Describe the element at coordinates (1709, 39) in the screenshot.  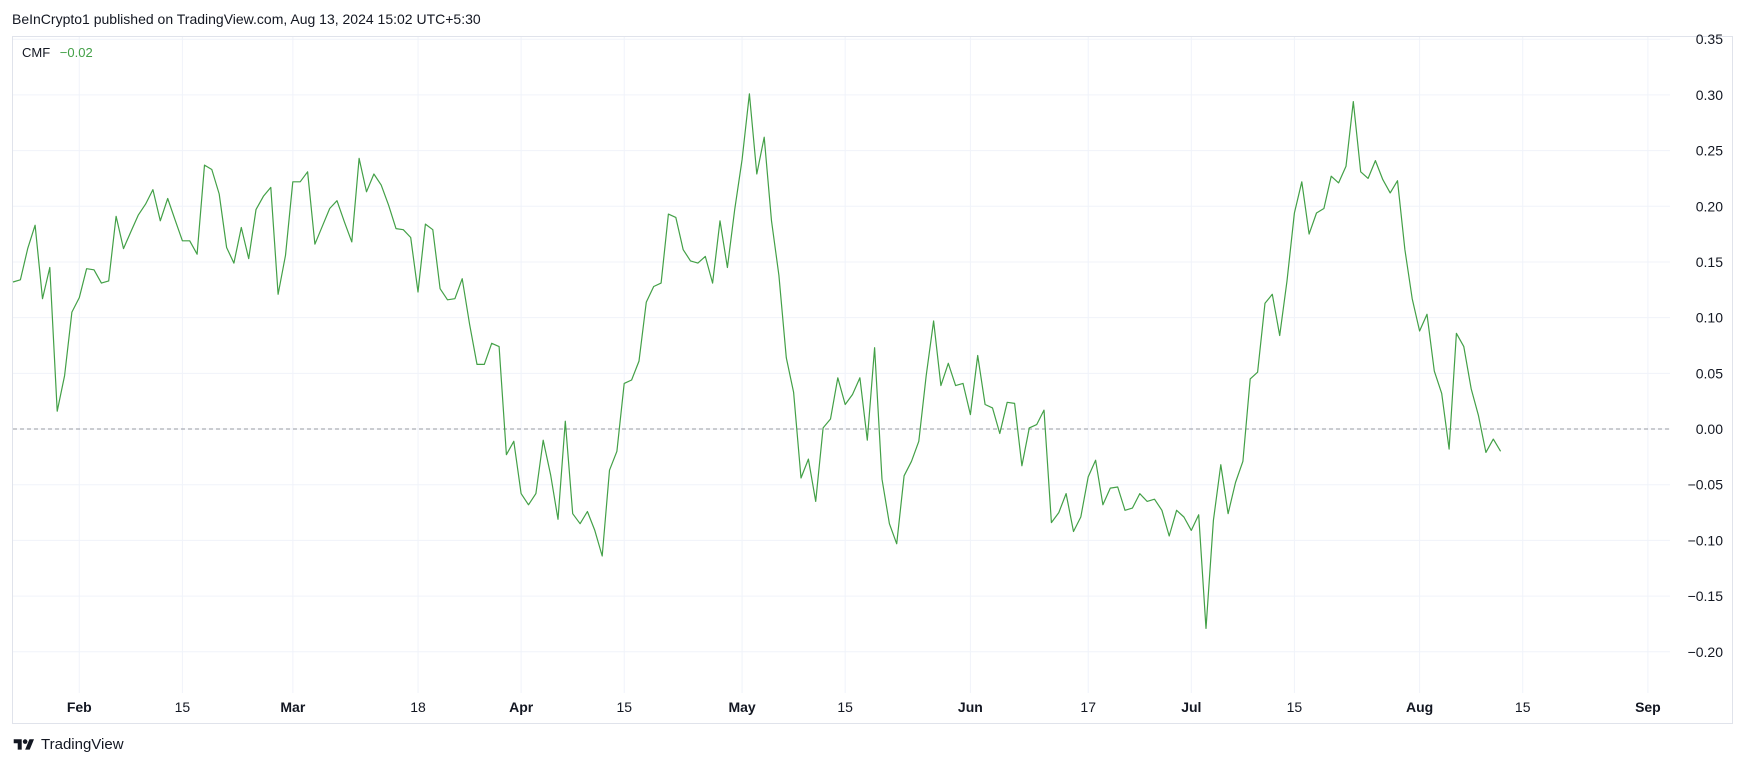
I see `y-tick-label: 0.35` at that location.